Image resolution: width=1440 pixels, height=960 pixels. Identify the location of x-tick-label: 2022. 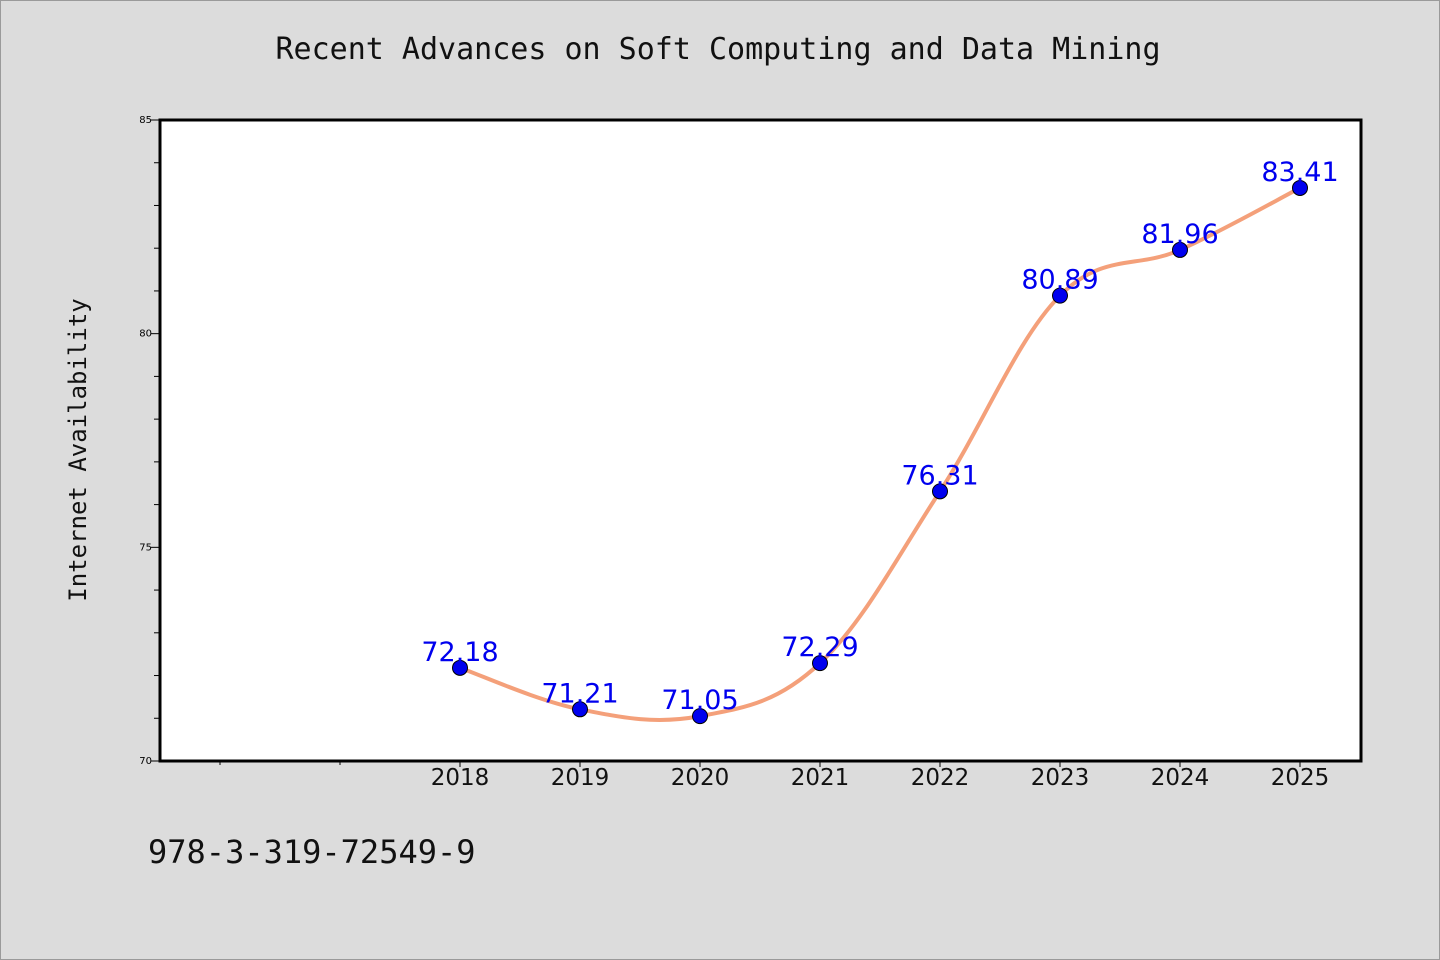
(940, 778).